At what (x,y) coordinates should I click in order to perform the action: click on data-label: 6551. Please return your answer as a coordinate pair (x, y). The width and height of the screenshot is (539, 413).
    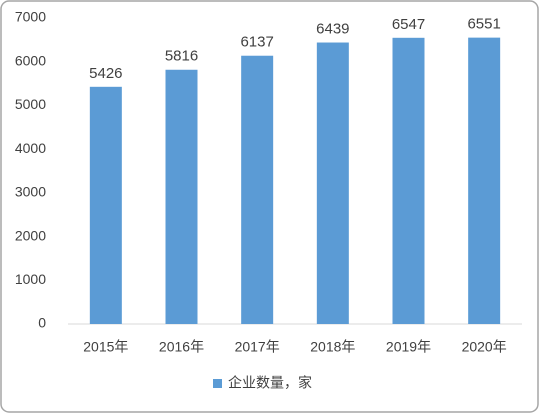
    Looking at the image, I should click on (483, 24).